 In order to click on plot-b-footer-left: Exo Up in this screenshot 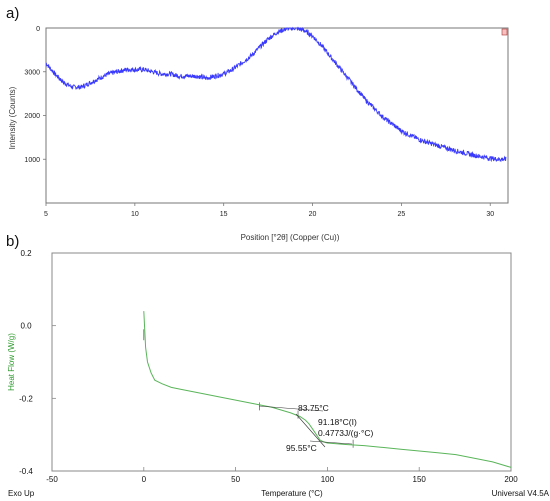, I will do `click(21, 493)`.